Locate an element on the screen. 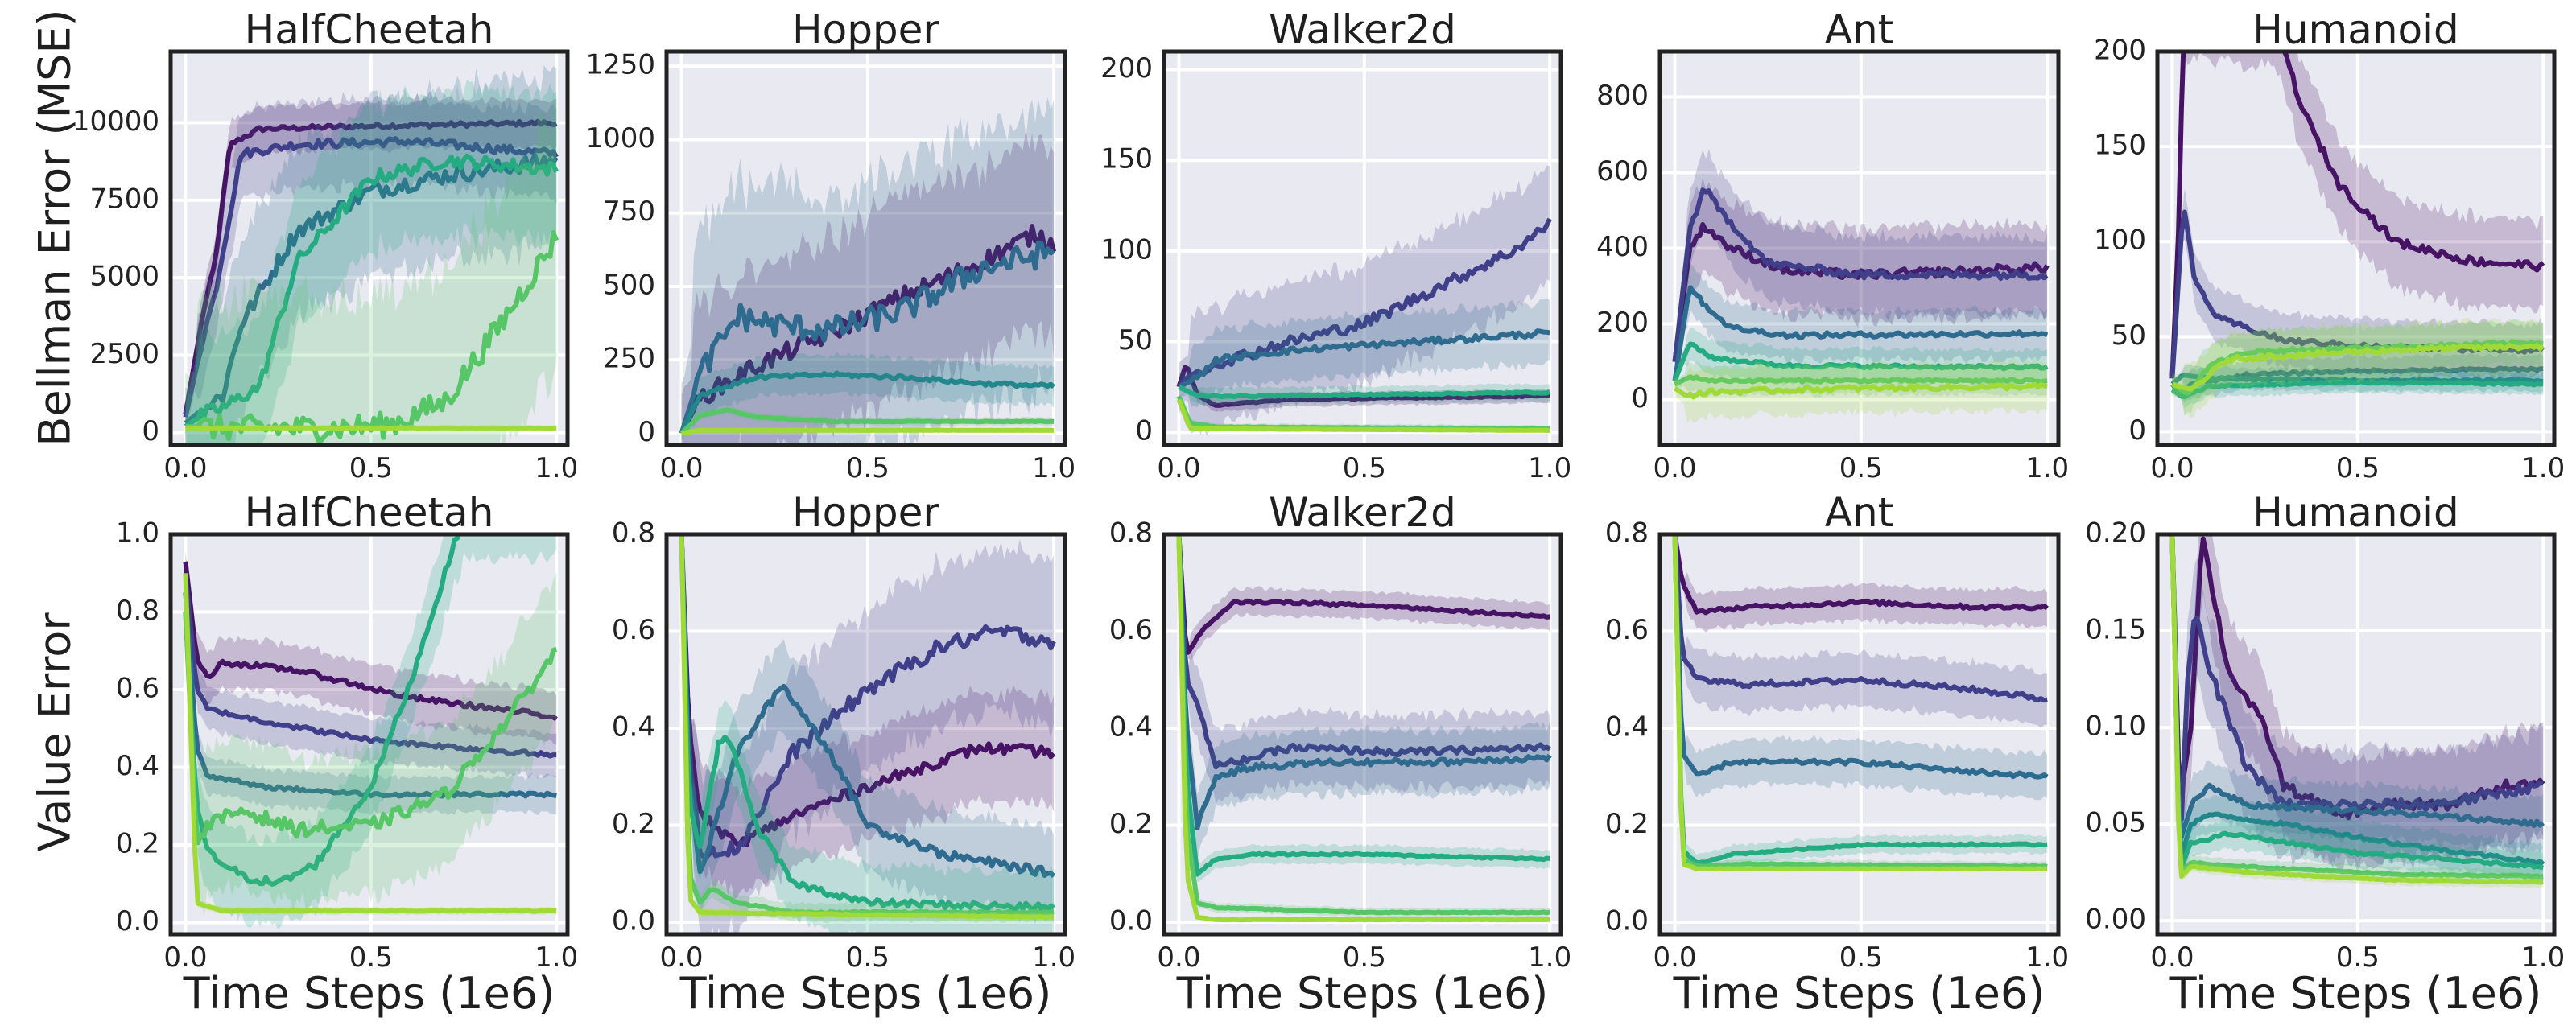  panel-1: 0 250 500 750 1000 1250 0.0 0.5 1.0 Hopper is located at coordinates (830, 245).